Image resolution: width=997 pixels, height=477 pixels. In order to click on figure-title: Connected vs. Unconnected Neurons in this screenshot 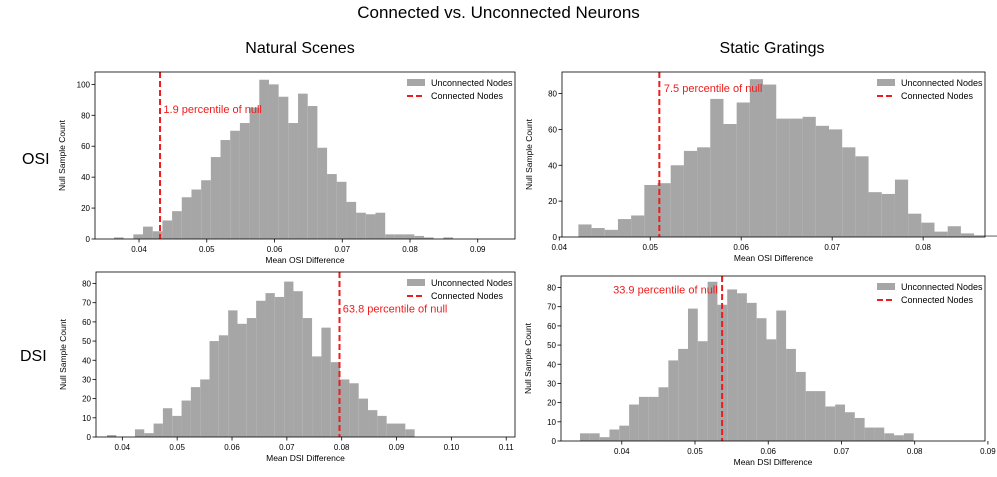, I will do `click(498, 12)`.